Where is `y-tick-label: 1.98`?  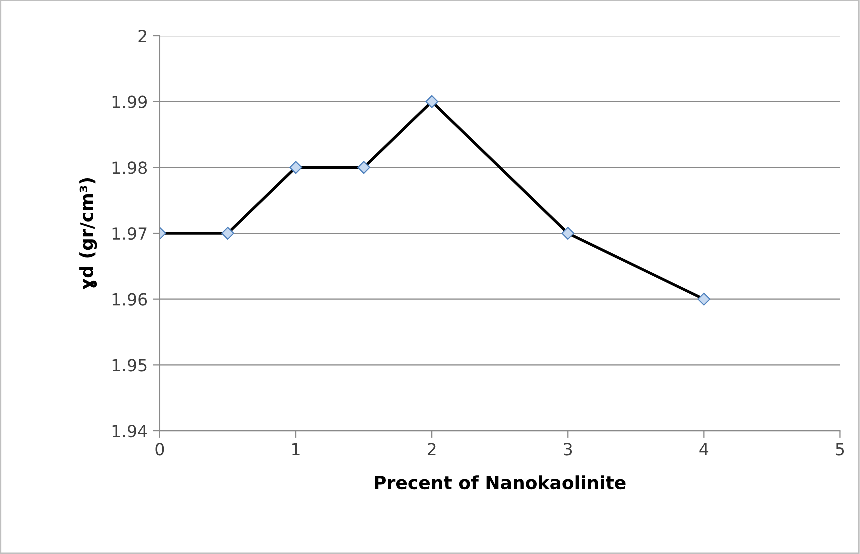 y-tick-label: 1.98 is located at coordinates (130, 168).